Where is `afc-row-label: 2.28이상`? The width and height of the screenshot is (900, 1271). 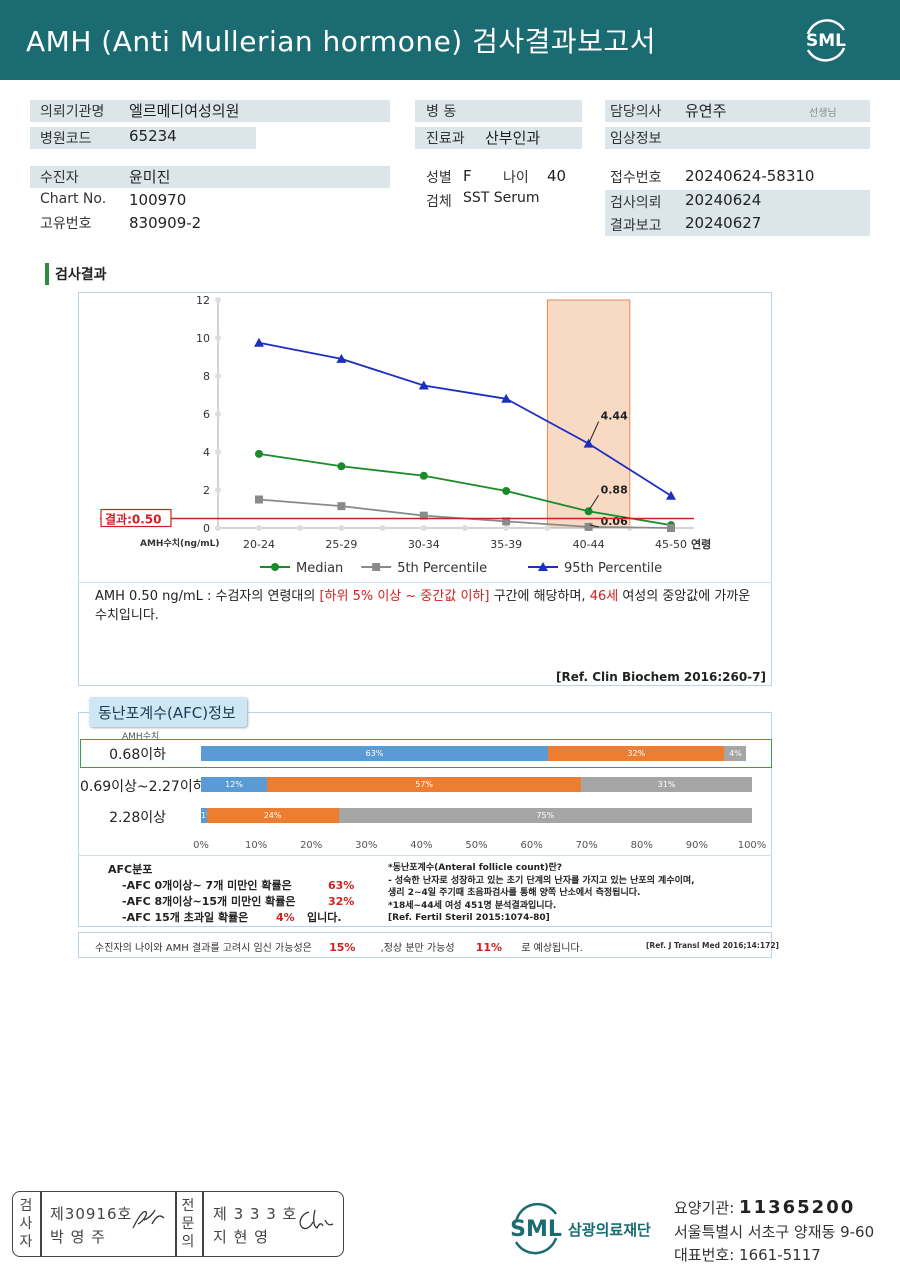
afc-row-label: 2.28이상 is located at coordinates (137, 818).